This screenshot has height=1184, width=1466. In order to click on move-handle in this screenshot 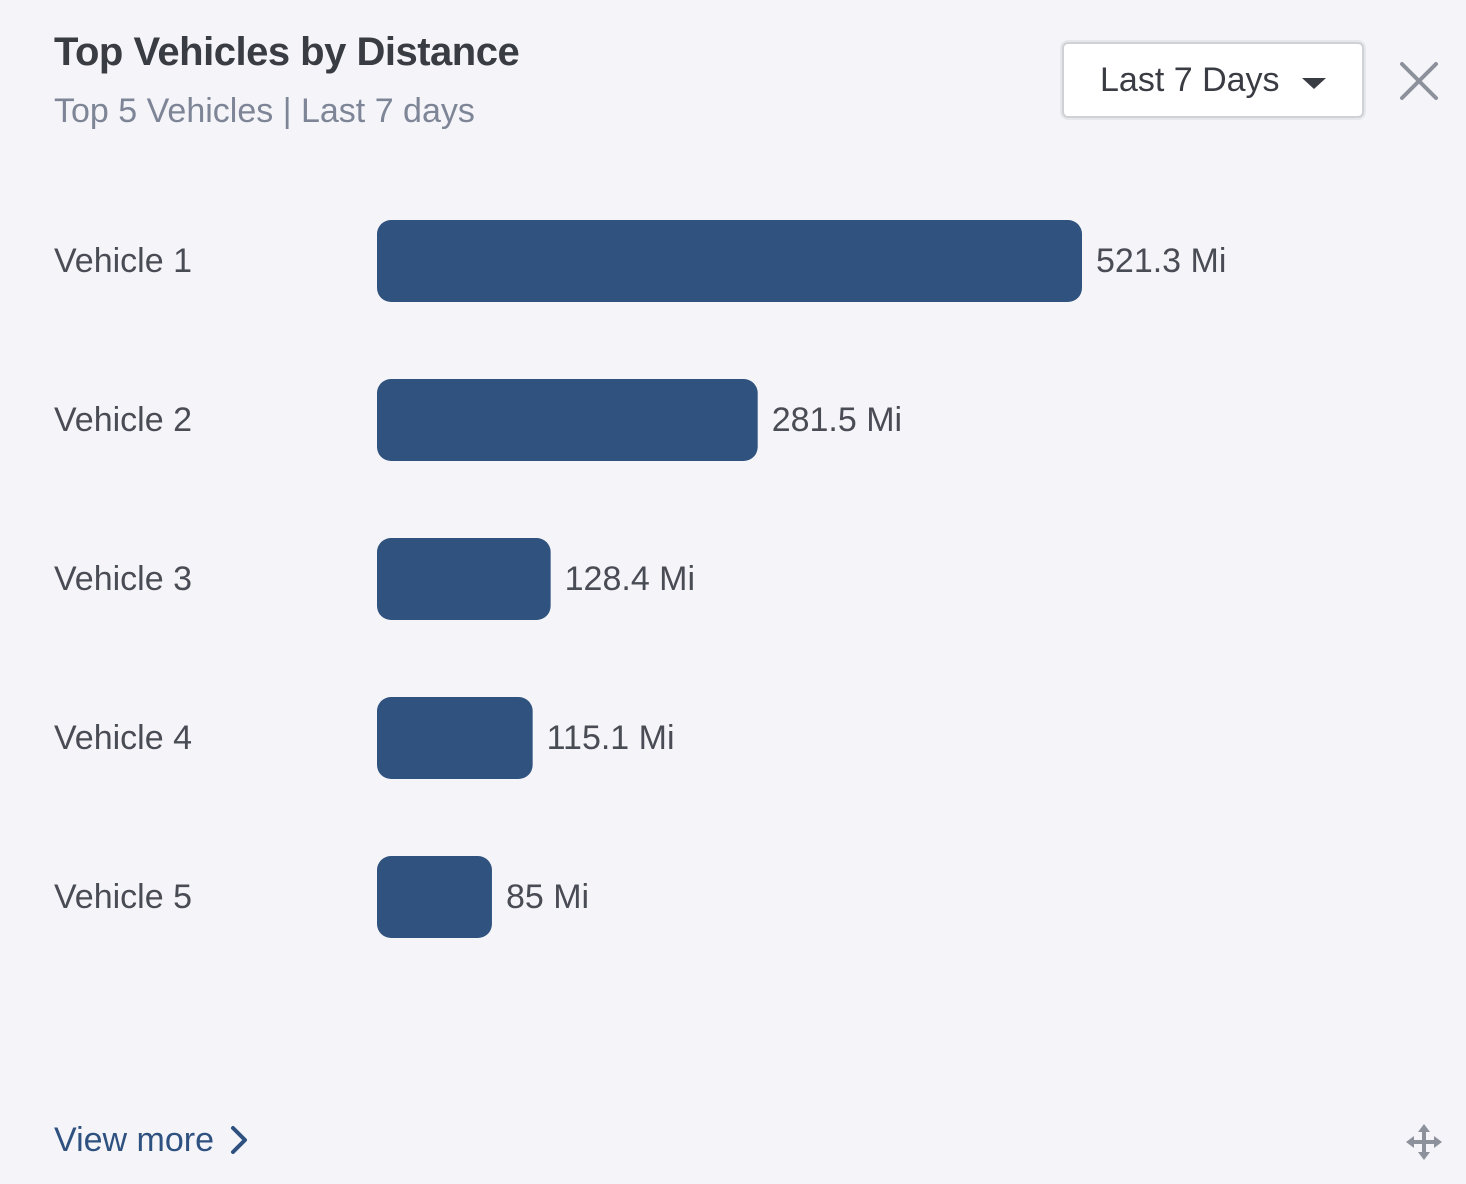, I will do `click(1424, 1142)`.